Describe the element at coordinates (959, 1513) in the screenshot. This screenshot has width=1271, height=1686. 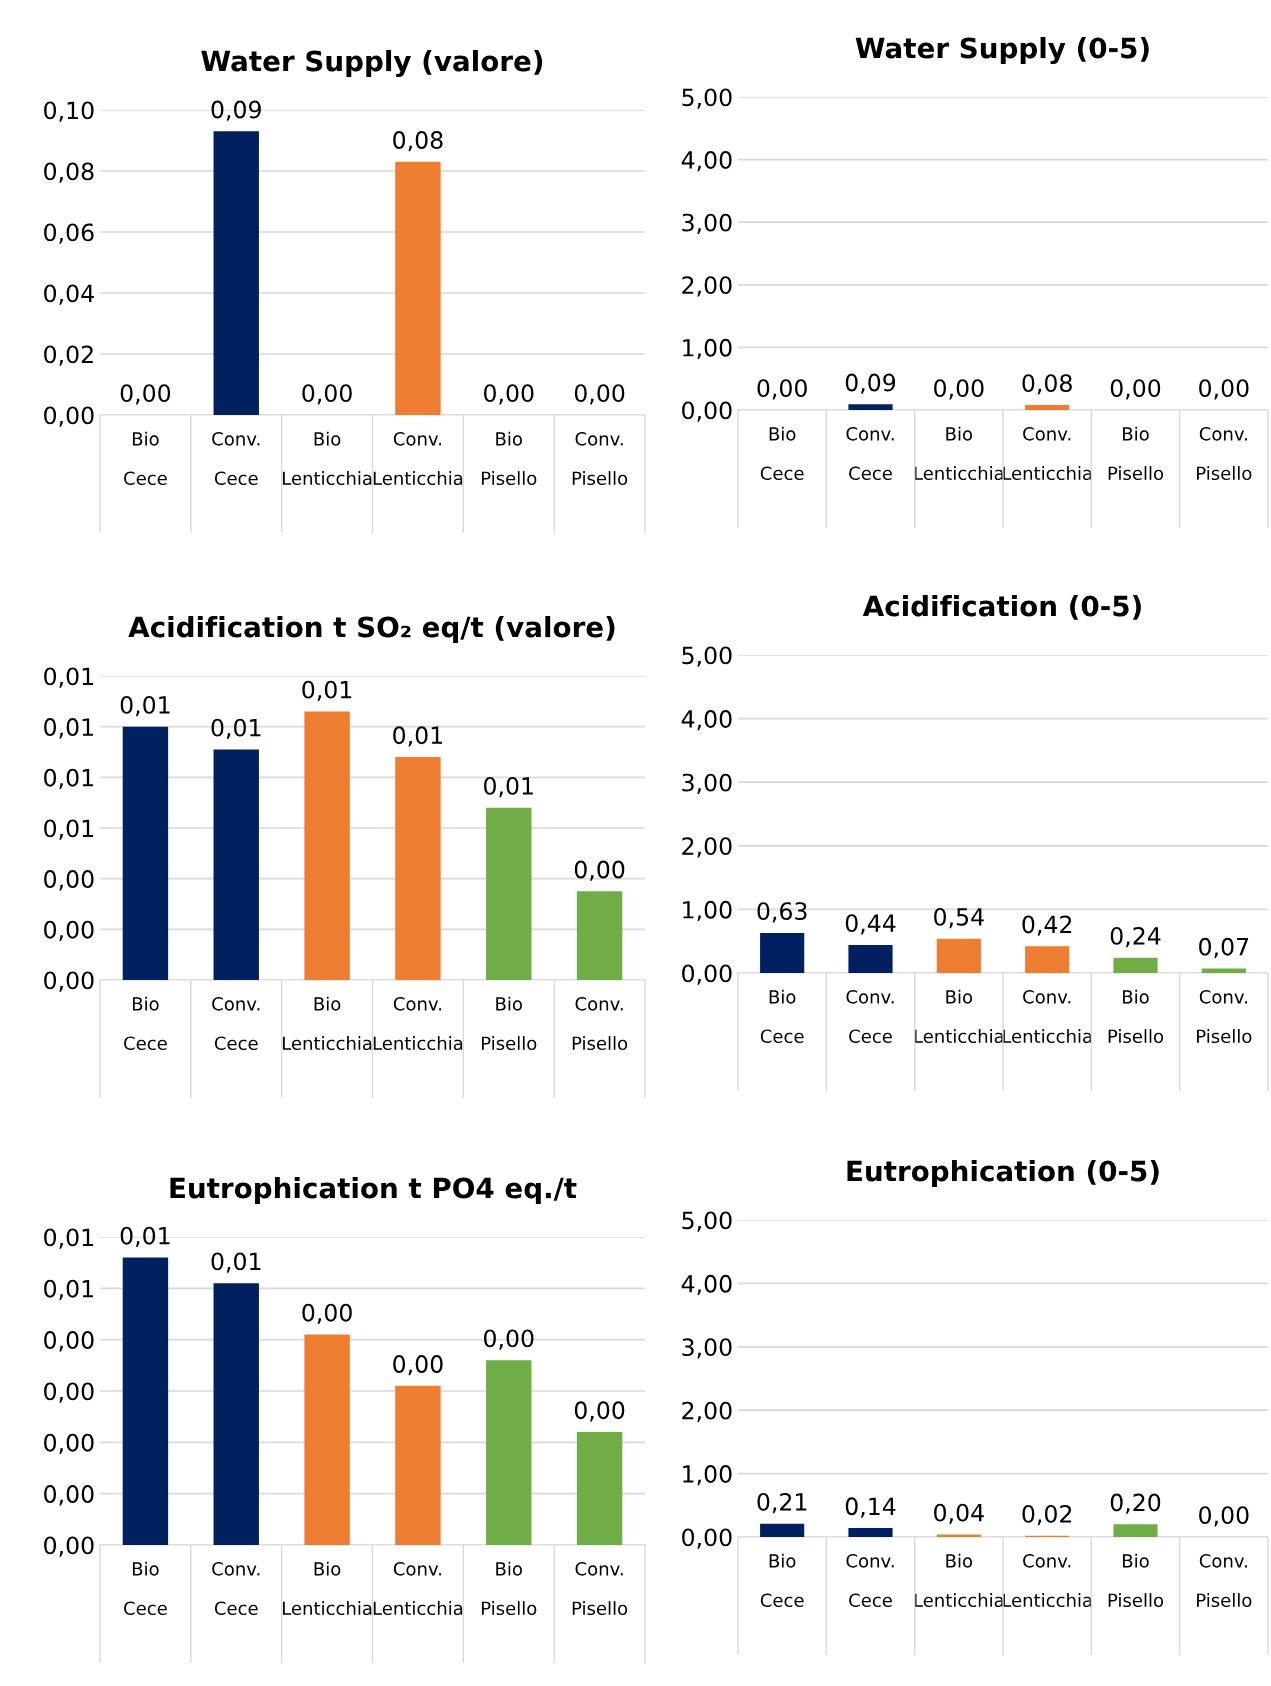
I see `data-label: 0,04` at that location.